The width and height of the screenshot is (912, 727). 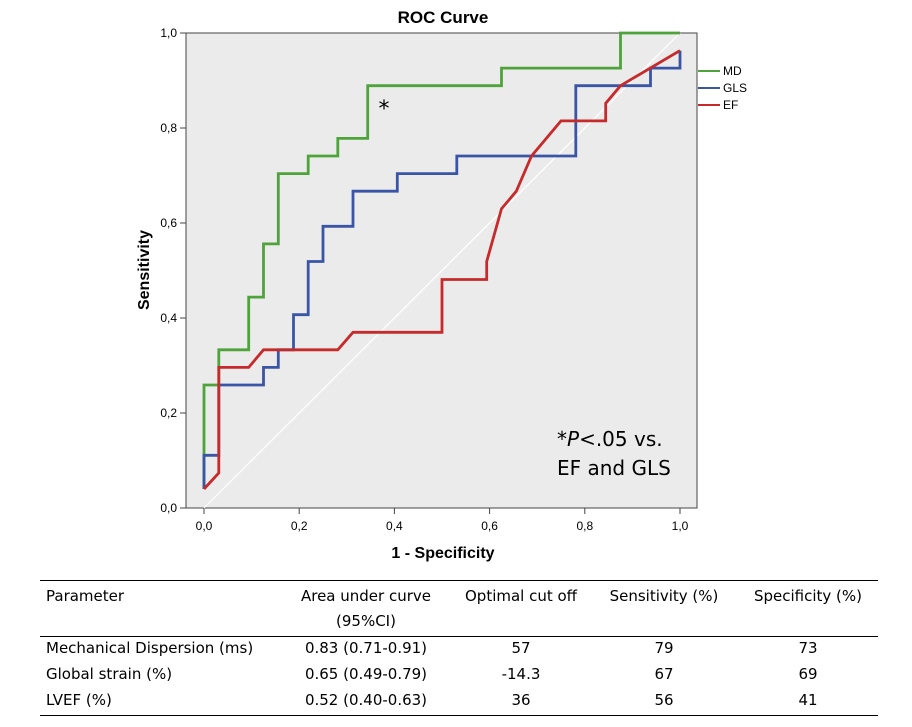 What do you see at coordinates (680, 526) in the screenshot?
I see `x-tick-label: 1,0` at bounding box center [680, 526].